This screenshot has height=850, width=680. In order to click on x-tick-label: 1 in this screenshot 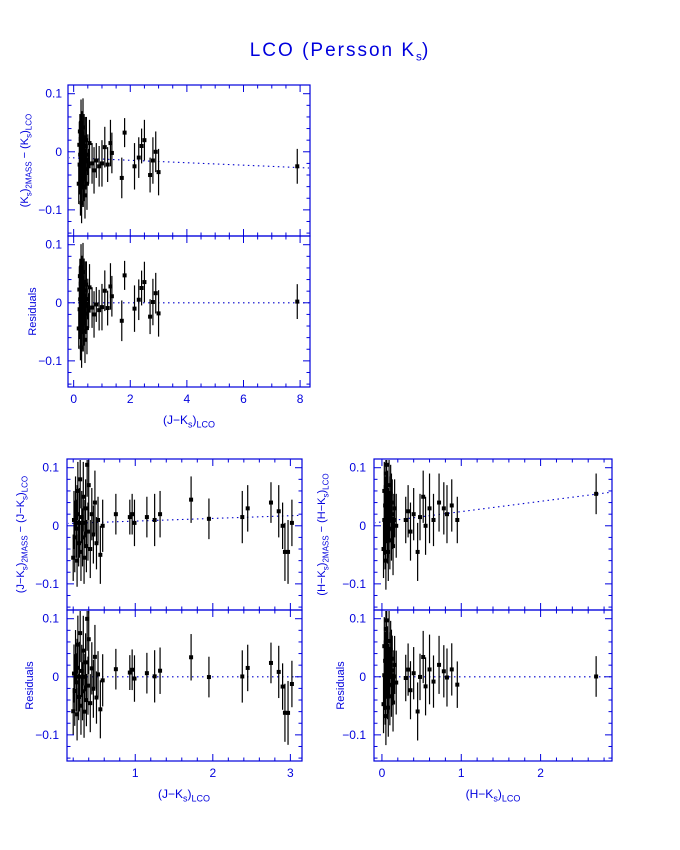, I will do `click(461, 773)`.